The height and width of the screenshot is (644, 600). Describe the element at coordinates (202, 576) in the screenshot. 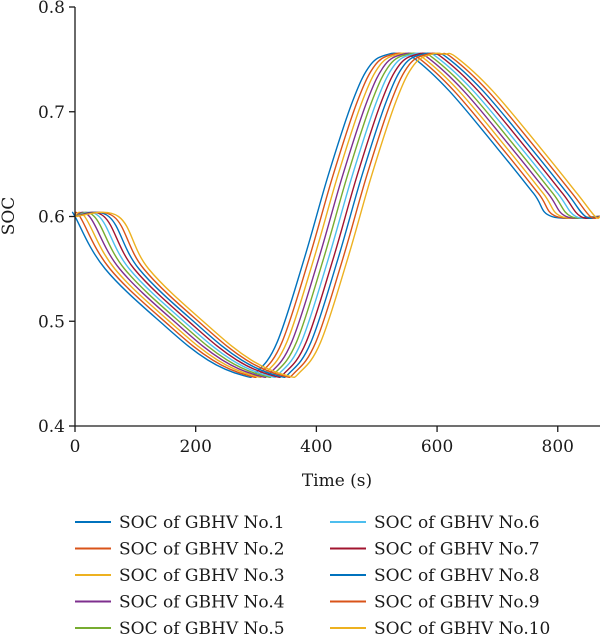

I see `legend-label: SOC of GBHV No.3` at that location.